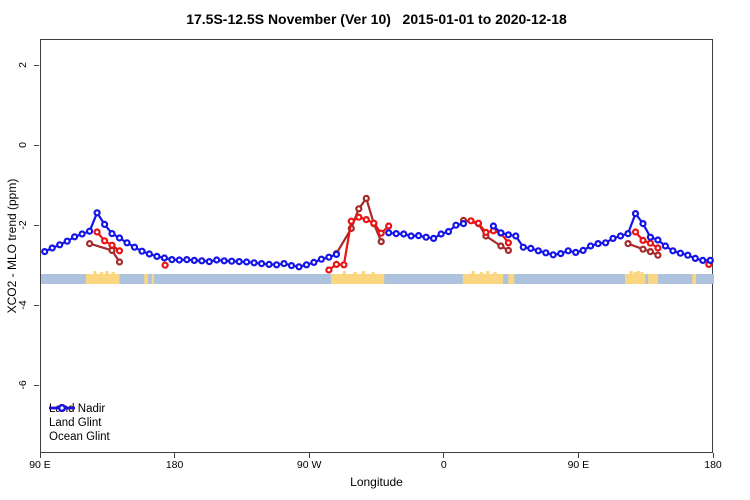 Image resolution: width=750 pixels, height=500 pixels. I want to click on y-tick-label: 0, so click(23, 145).